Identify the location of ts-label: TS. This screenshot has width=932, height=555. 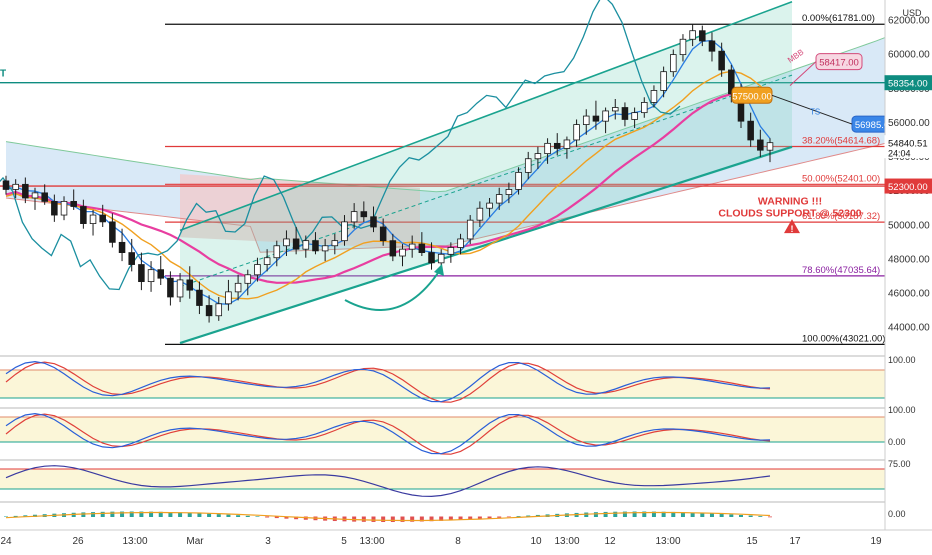
(815, 111).